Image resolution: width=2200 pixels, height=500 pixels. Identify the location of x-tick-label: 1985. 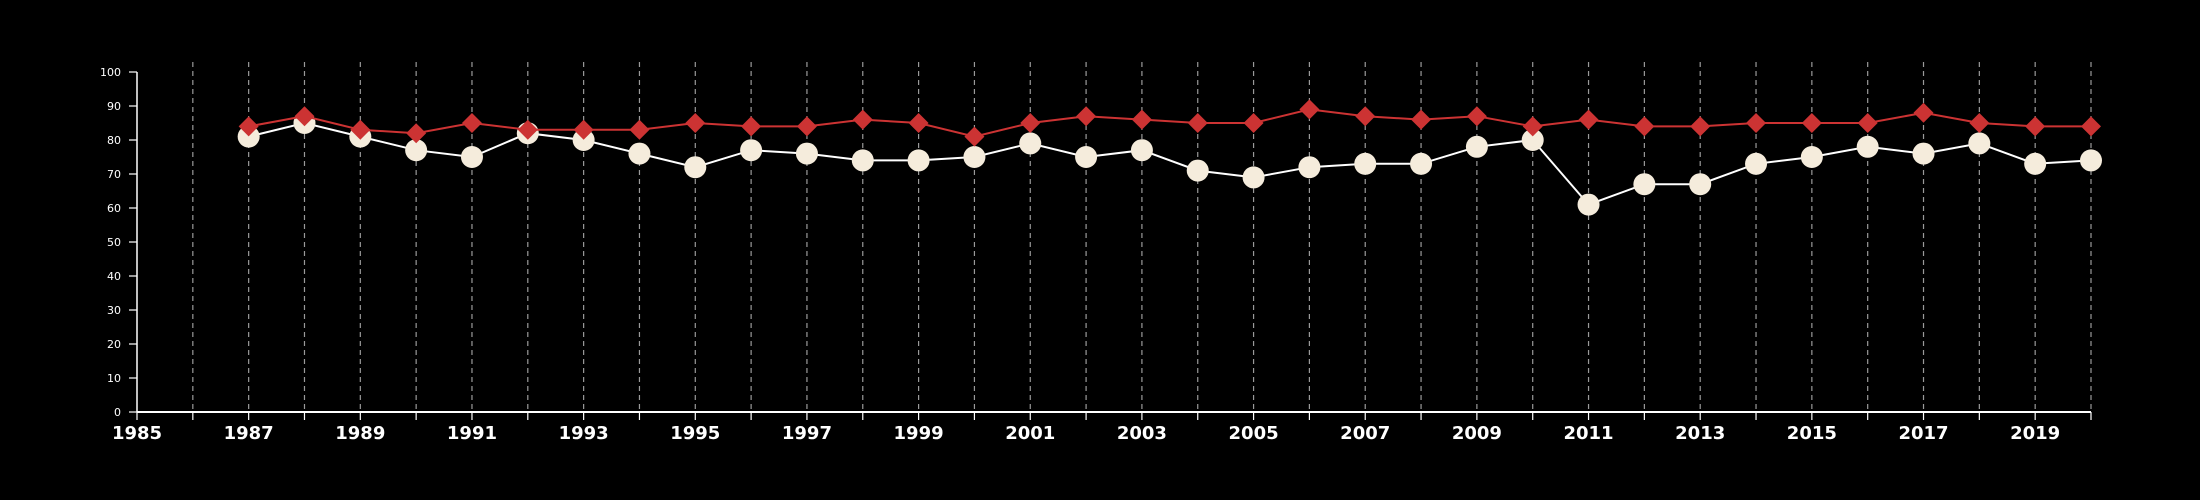
(137, 433).